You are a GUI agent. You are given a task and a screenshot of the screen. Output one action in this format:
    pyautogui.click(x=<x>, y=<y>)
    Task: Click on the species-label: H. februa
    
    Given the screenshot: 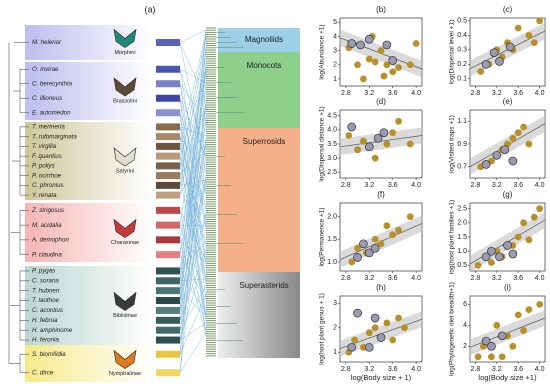 What is the action you would take?
    pyautogui.click(x=45, y=320)
    